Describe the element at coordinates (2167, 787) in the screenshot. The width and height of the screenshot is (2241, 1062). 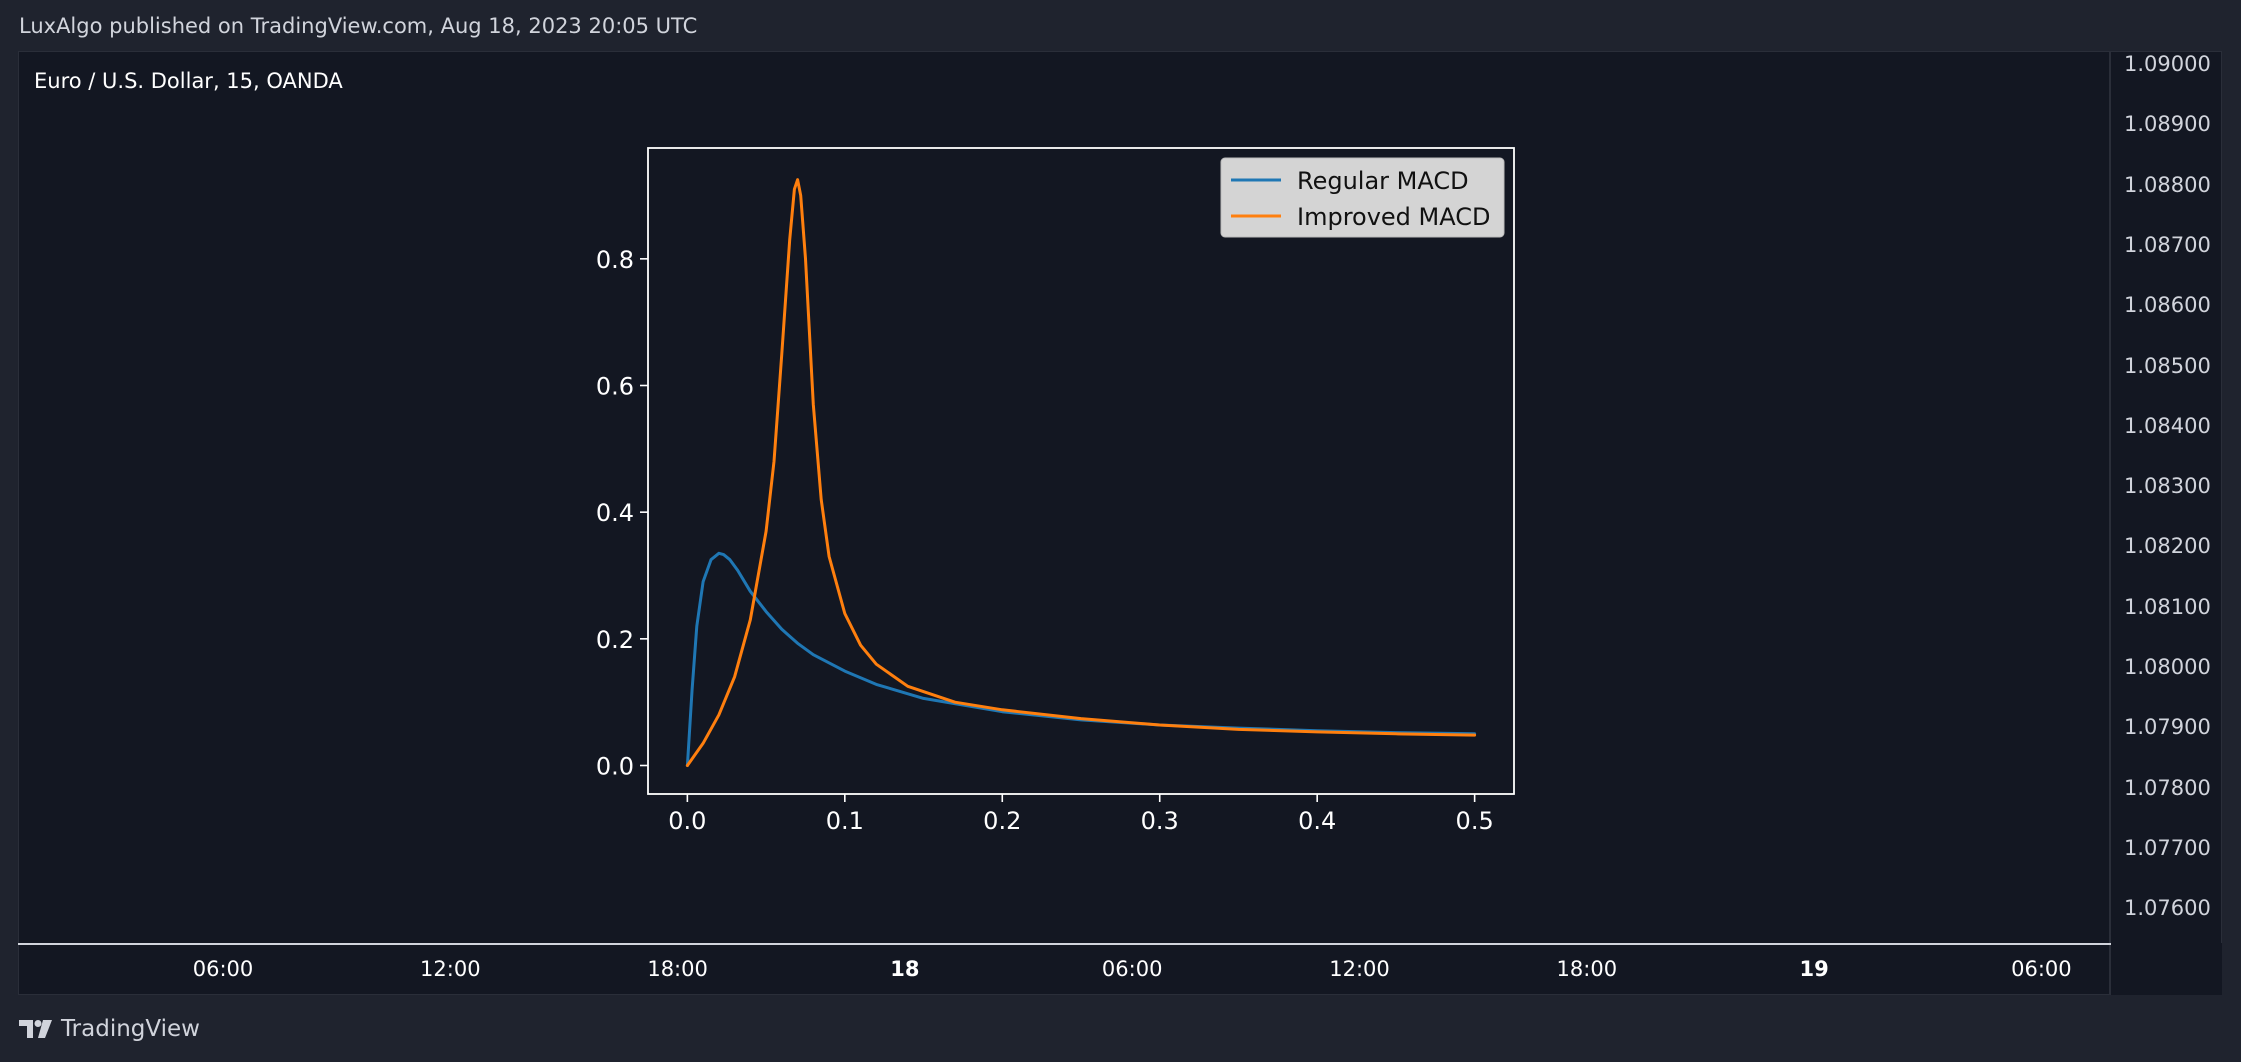
I see `price-tick: 1.07800` at that location.